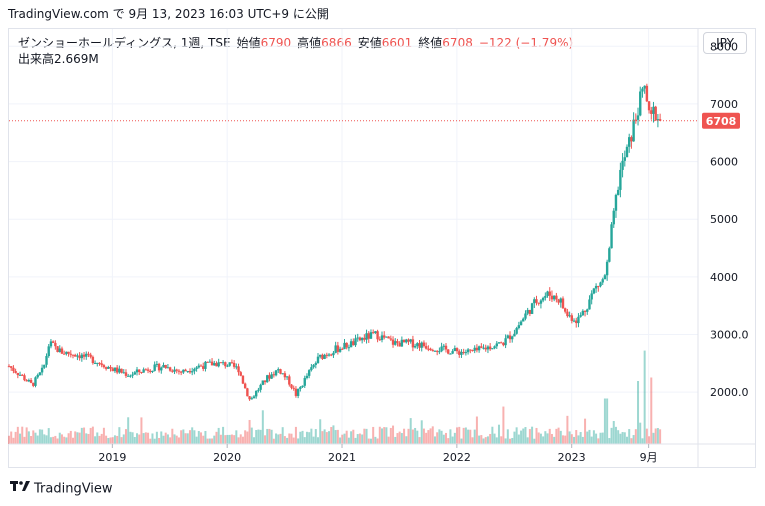 Image resolution: width=765 pixels, height=506 pixels. What do you see at coordinates (20, 489) in the screenshot?
I see `tradingview-logo-icon` at bounding box center [20, 489].